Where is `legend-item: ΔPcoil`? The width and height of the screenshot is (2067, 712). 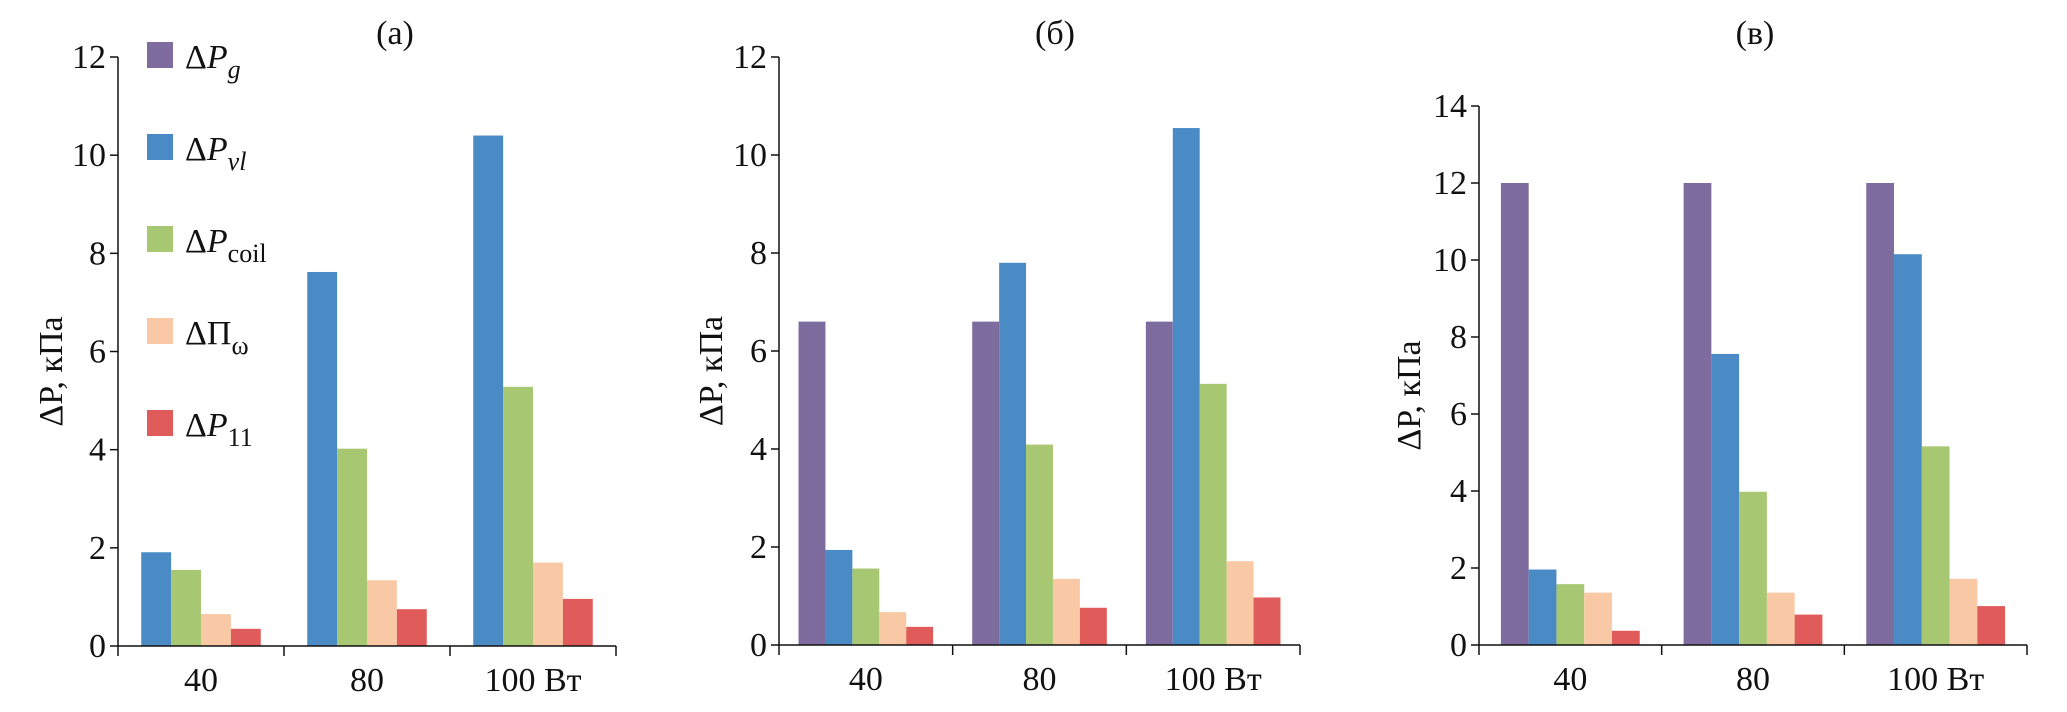 legend-item: ΔPcoil is located at coordinates (207, 245).